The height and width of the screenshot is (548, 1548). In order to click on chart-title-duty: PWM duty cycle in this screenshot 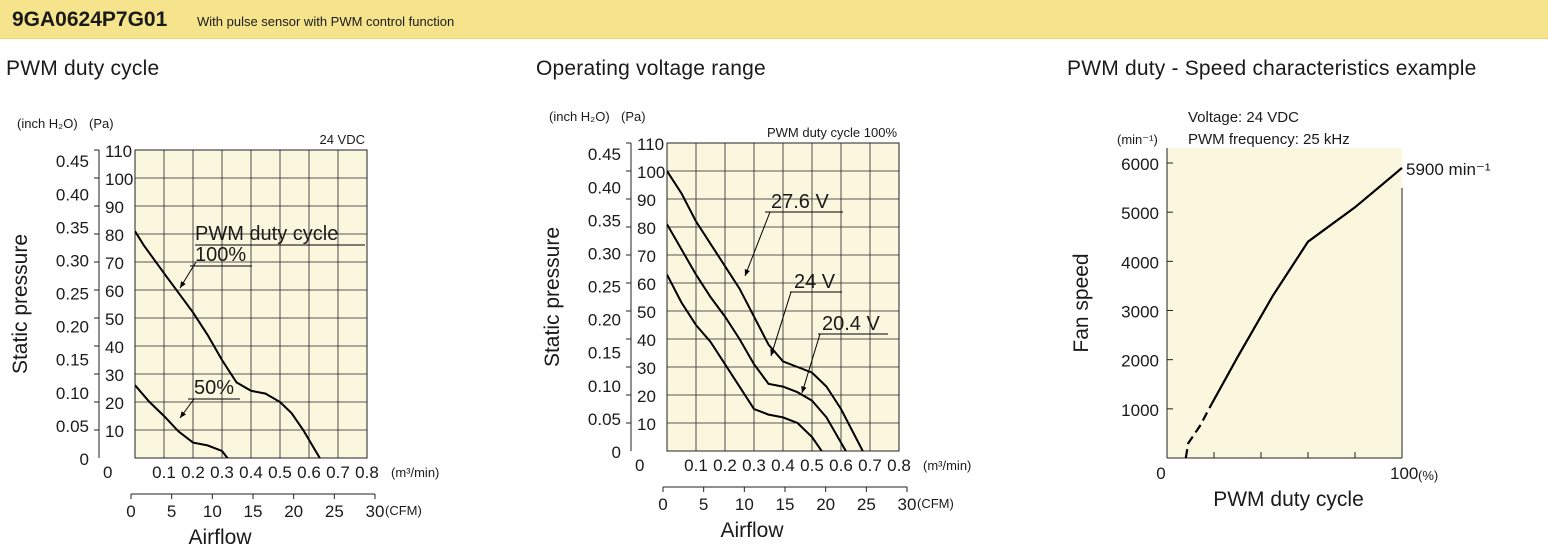, I will do `click(83, 68)`.